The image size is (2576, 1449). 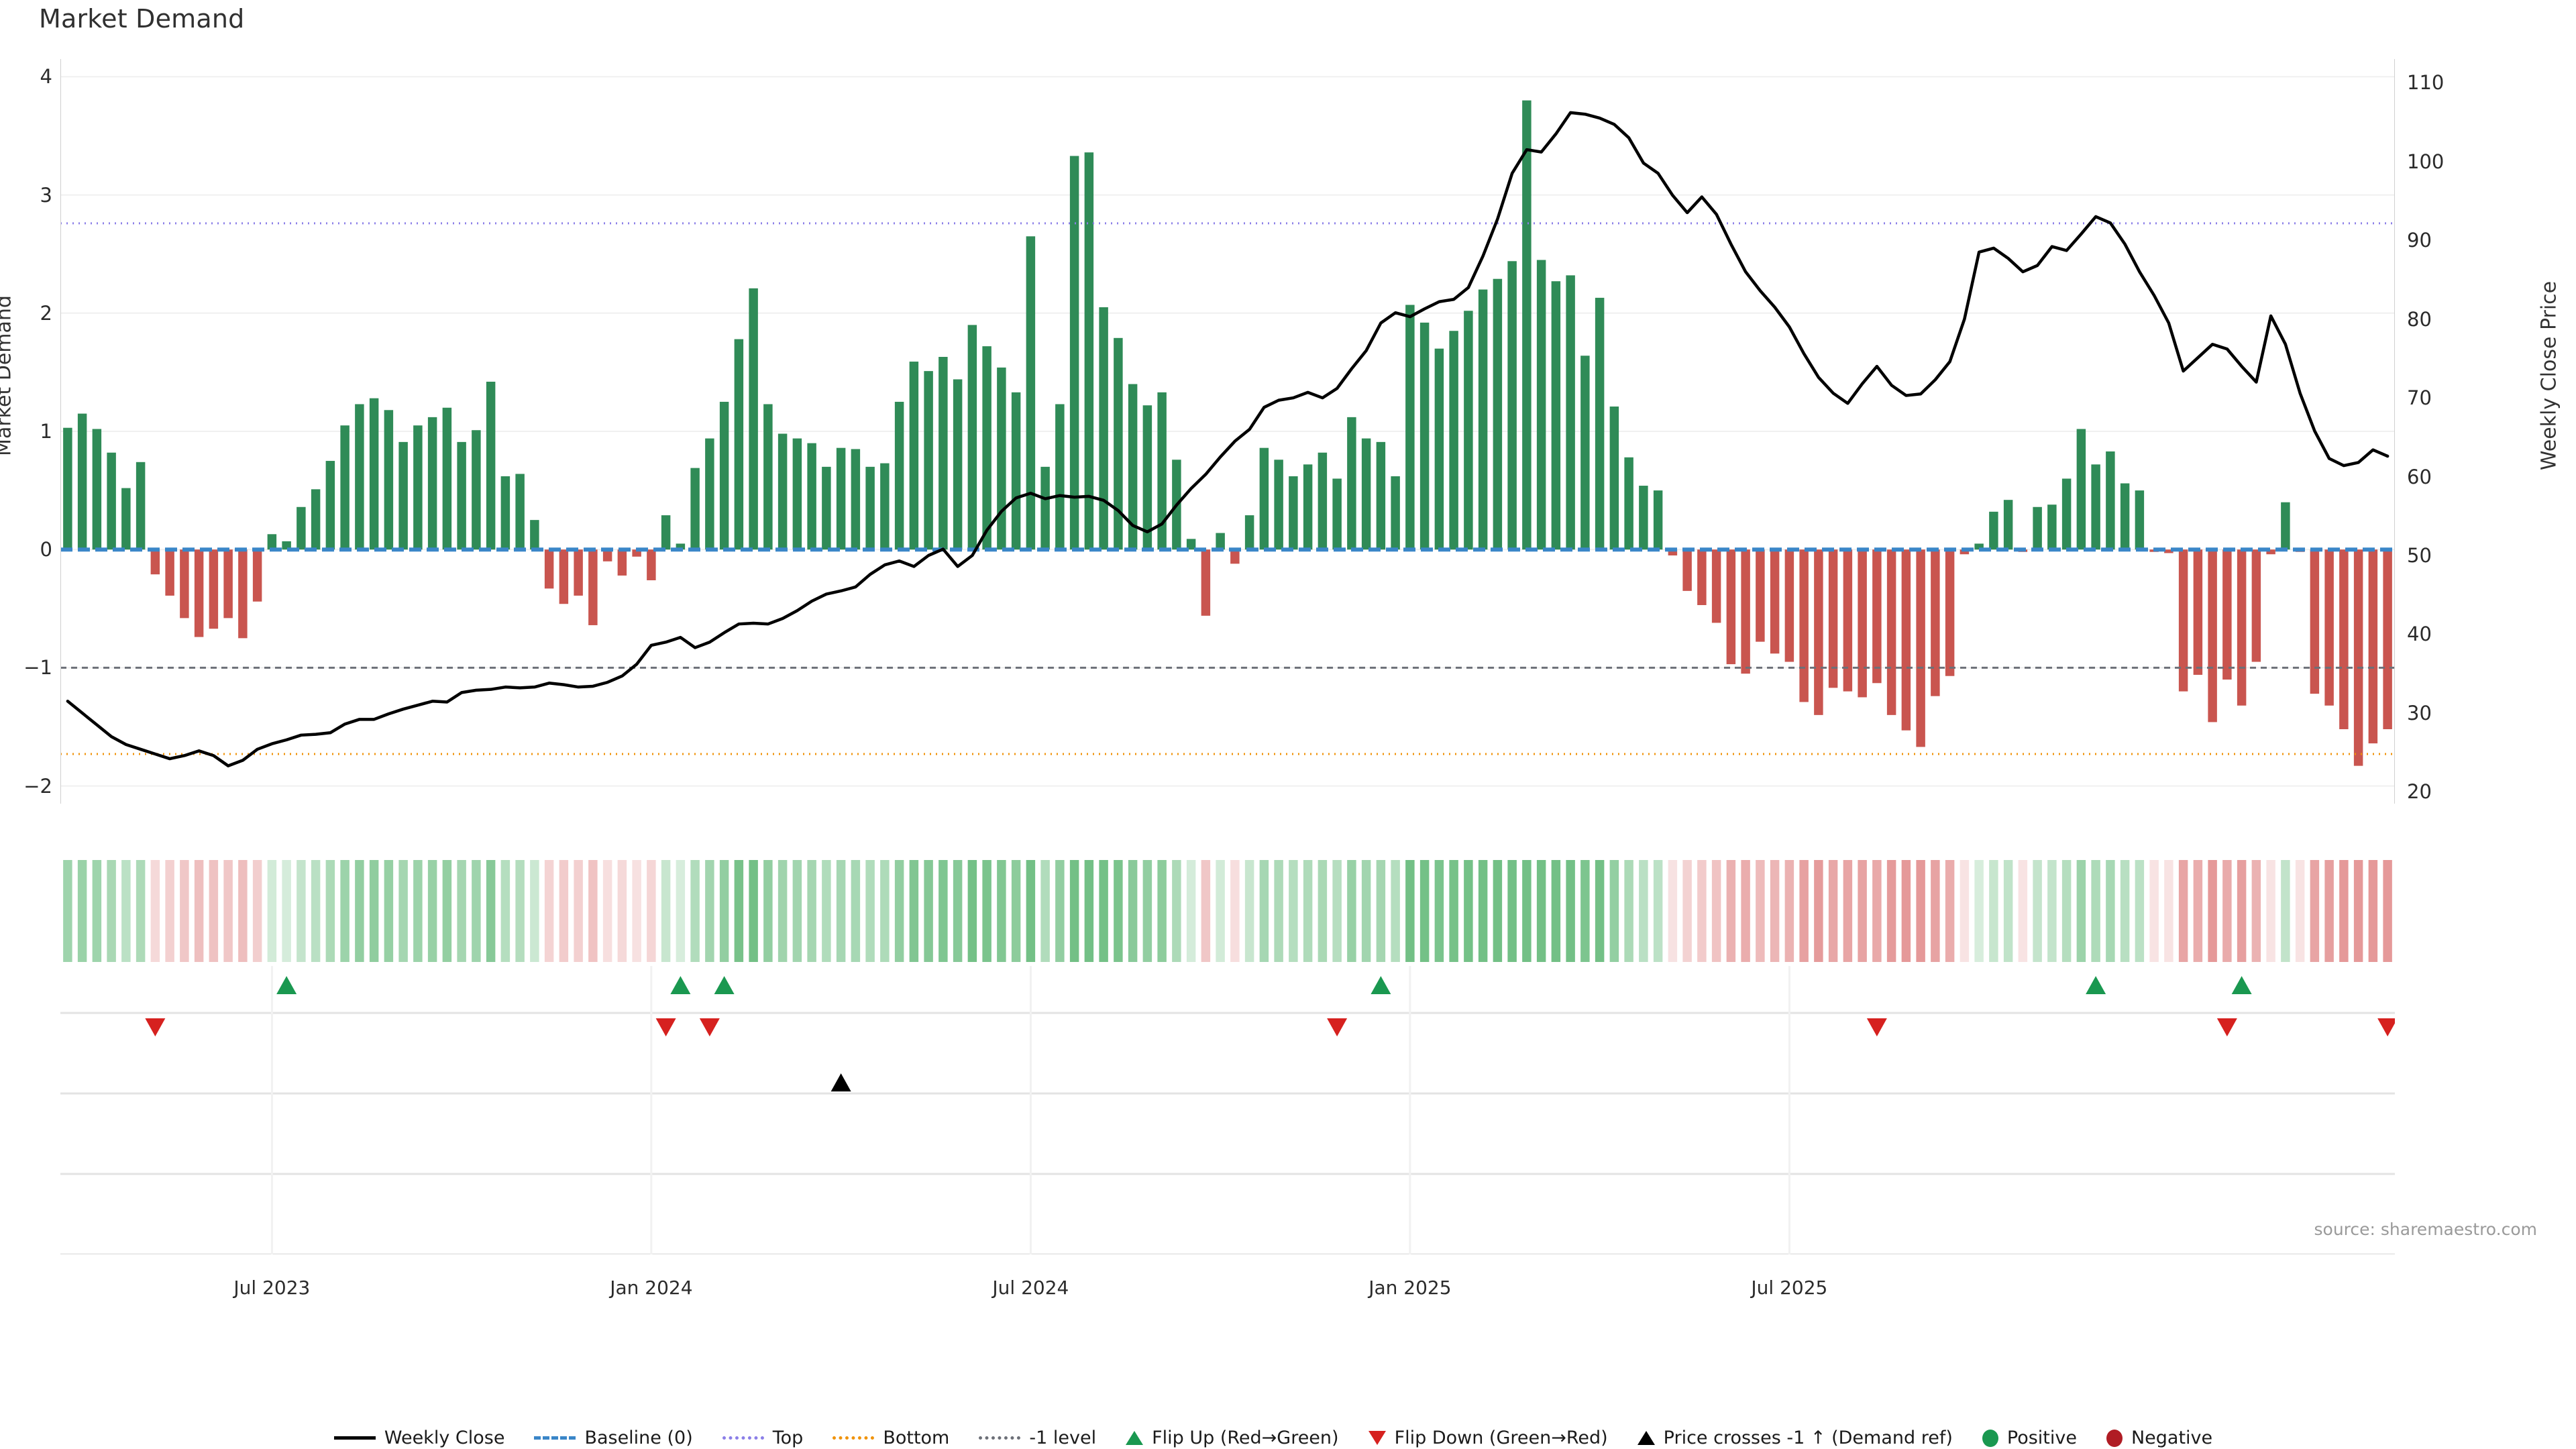 I want to click on y-tick-right: 20, so click(x=2419, y=792).